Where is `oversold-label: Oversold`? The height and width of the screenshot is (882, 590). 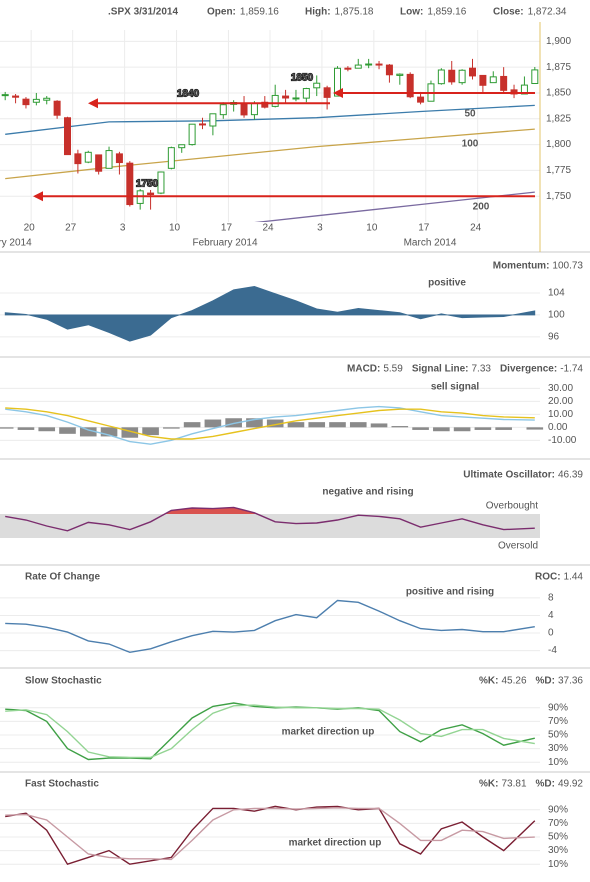
oversold-label: Oversold is located at coordinates (518, 546).